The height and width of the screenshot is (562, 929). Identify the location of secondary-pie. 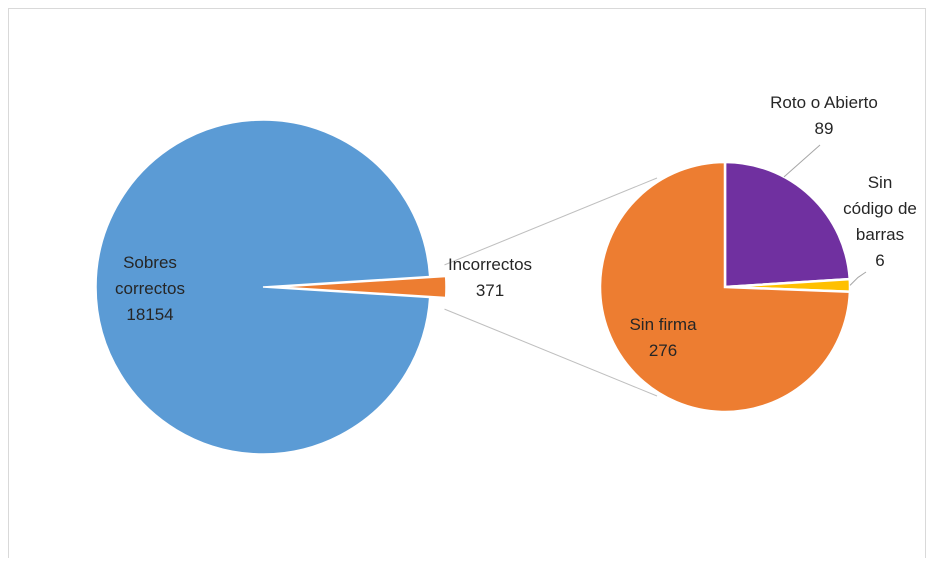
(725, 287).